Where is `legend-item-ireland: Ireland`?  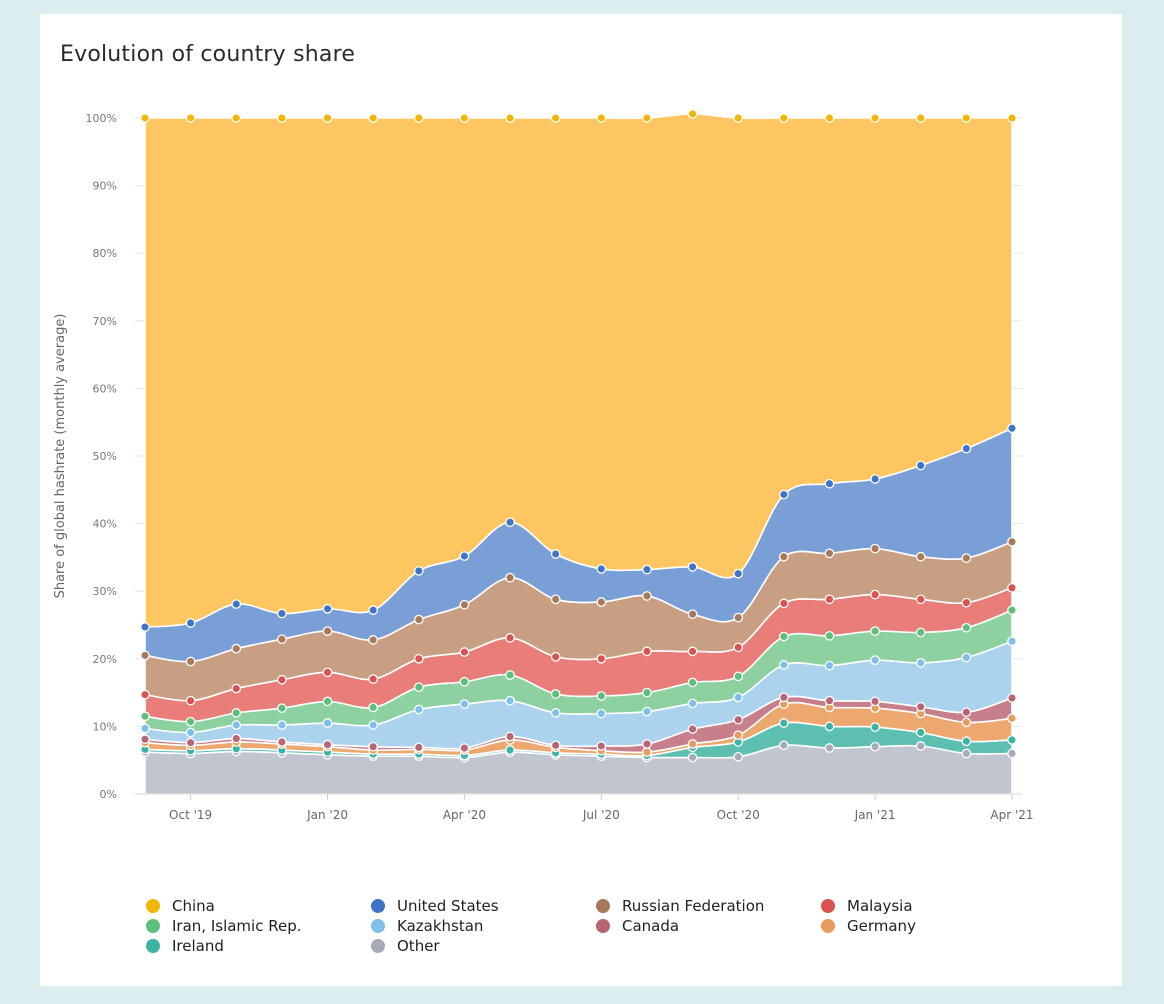 legend-item-ireland: Ireland is located at coordinates (258, 946).